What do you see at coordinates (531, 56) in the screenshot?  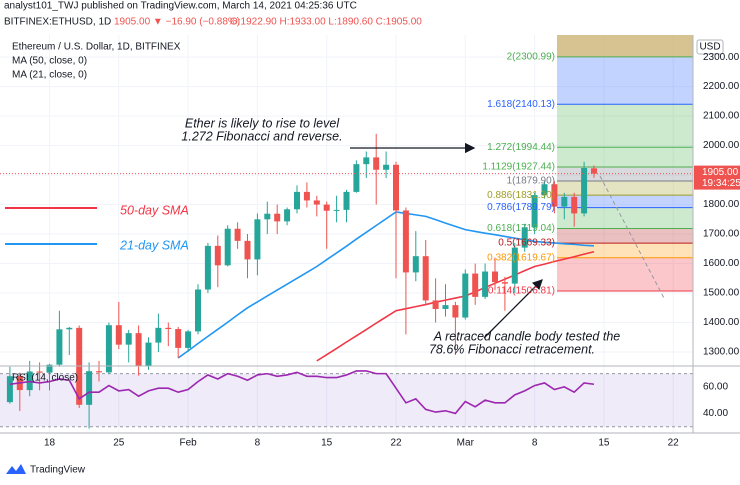 I see `fib-label: 2(2300.99)` at bounding box center [531, 56].